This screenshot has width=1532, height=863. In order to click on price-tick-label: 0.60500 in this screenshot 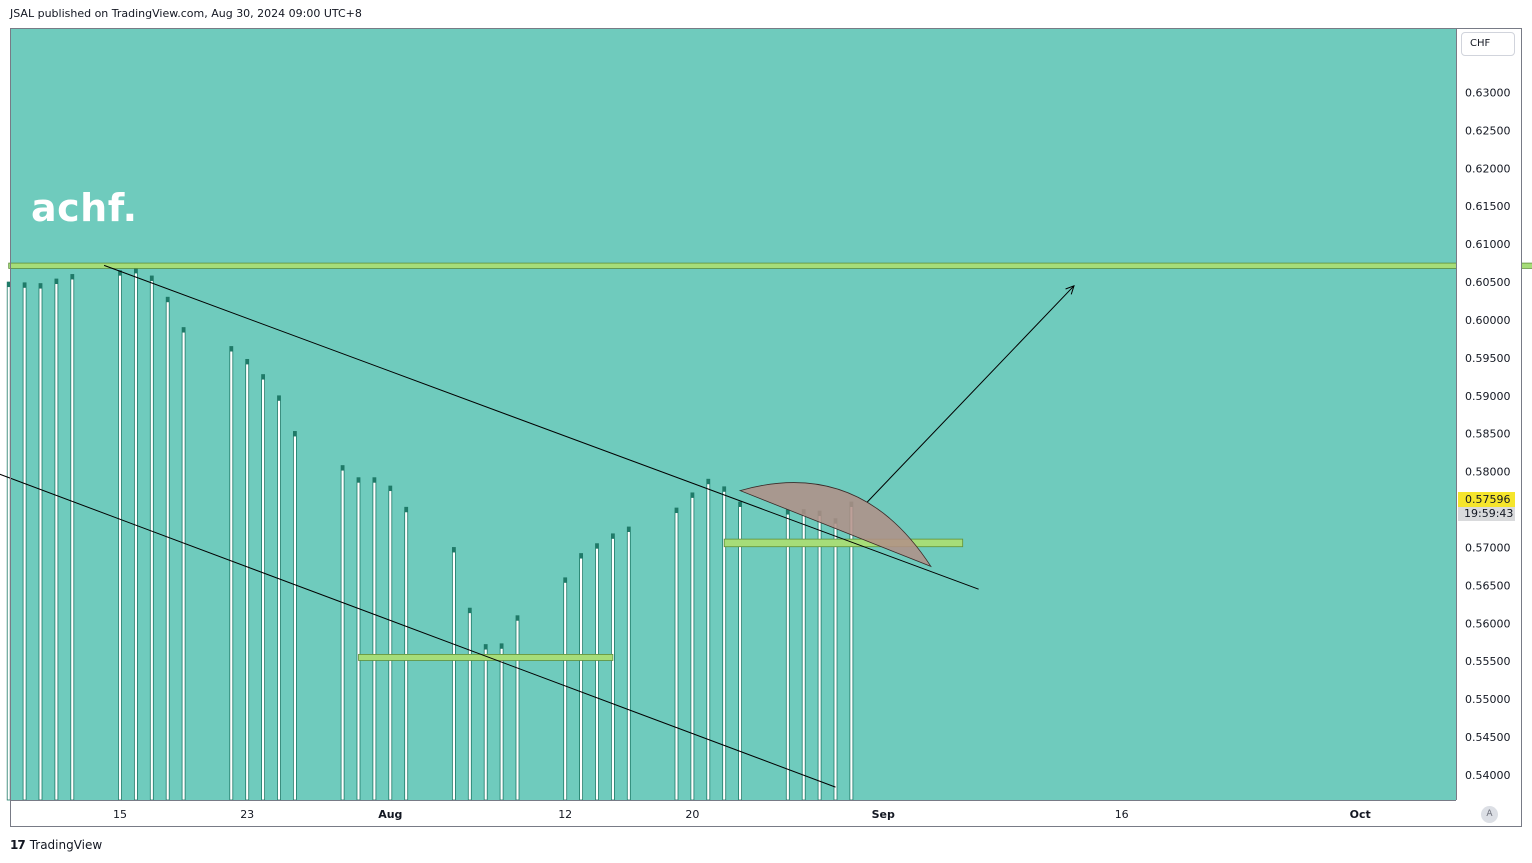, I will do `click(1488, 282)`.